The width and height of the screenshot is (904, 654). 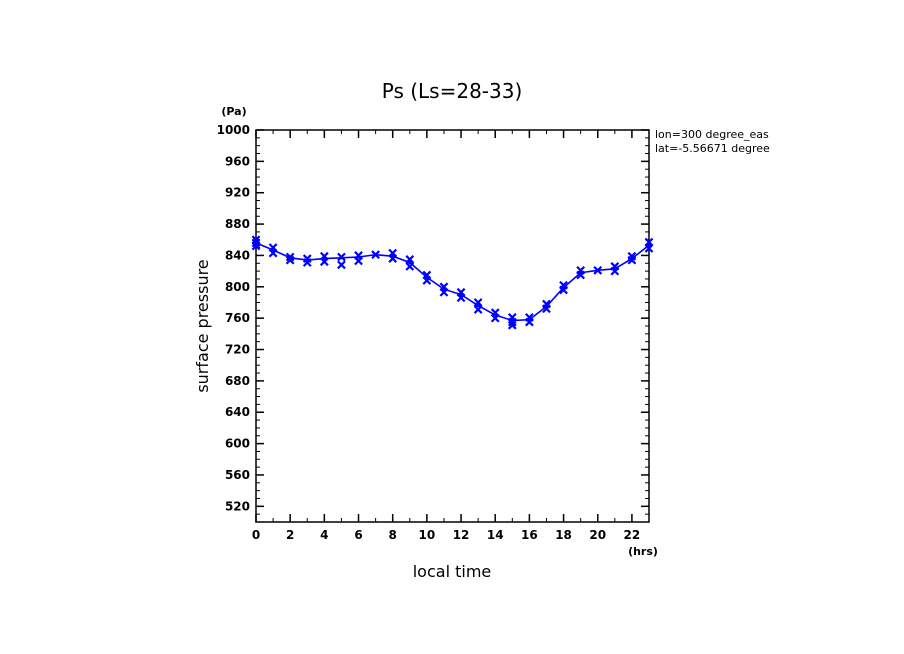 I want to click on y-tick-label: 720, so click(x=237, y=350).